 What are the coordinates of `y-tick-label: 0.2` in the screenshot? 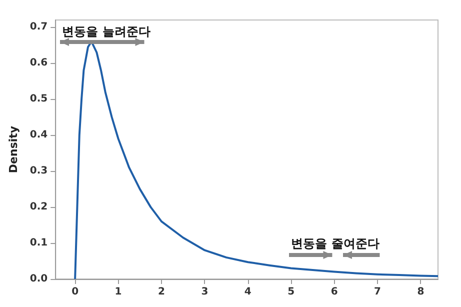 It's located at (39, 207).